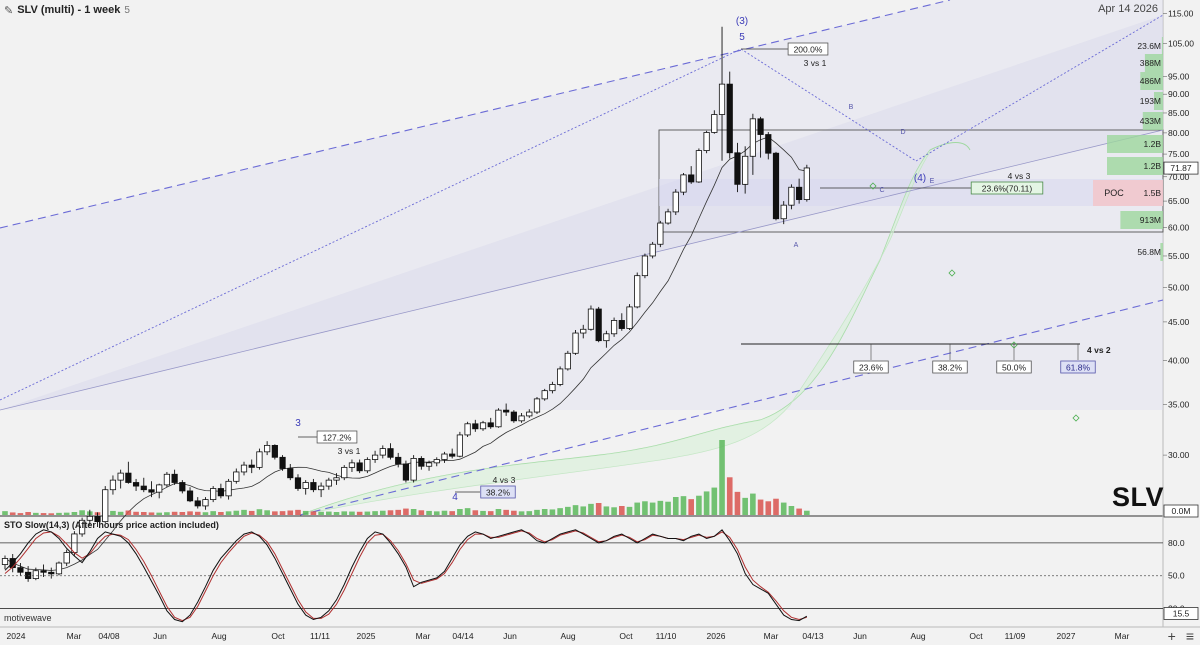 The image size is (1200, 645). Describe the element at coordinates (1189, 636) in the screenshot. I see `menu-icon: ≡` at that location.